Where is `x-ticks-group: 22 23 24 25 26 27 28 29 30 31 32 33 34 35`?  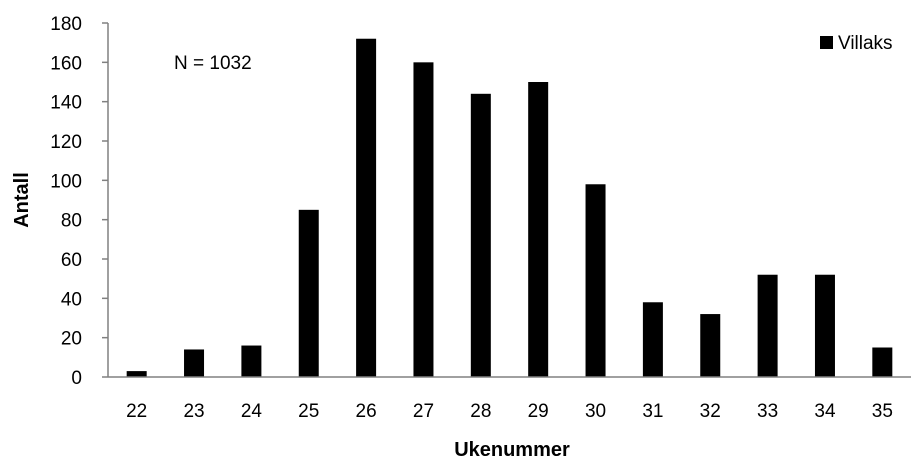 x-ticks-group: 22 23 24 25 26 27 28 29 30 31 32 33 34 35 is located at coordinates (509, 411).